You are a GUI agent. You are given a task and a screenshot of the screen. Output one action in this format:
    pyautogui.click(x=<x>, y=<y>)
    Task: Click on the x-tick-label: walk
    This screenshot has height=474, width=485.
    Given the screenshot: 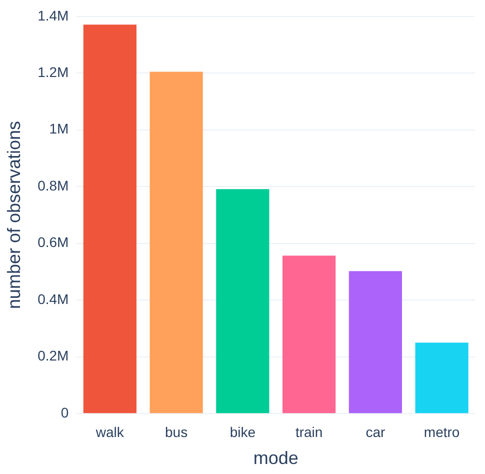 What is the action you would take?
    pyautogui.click(x=109, y=432)
    